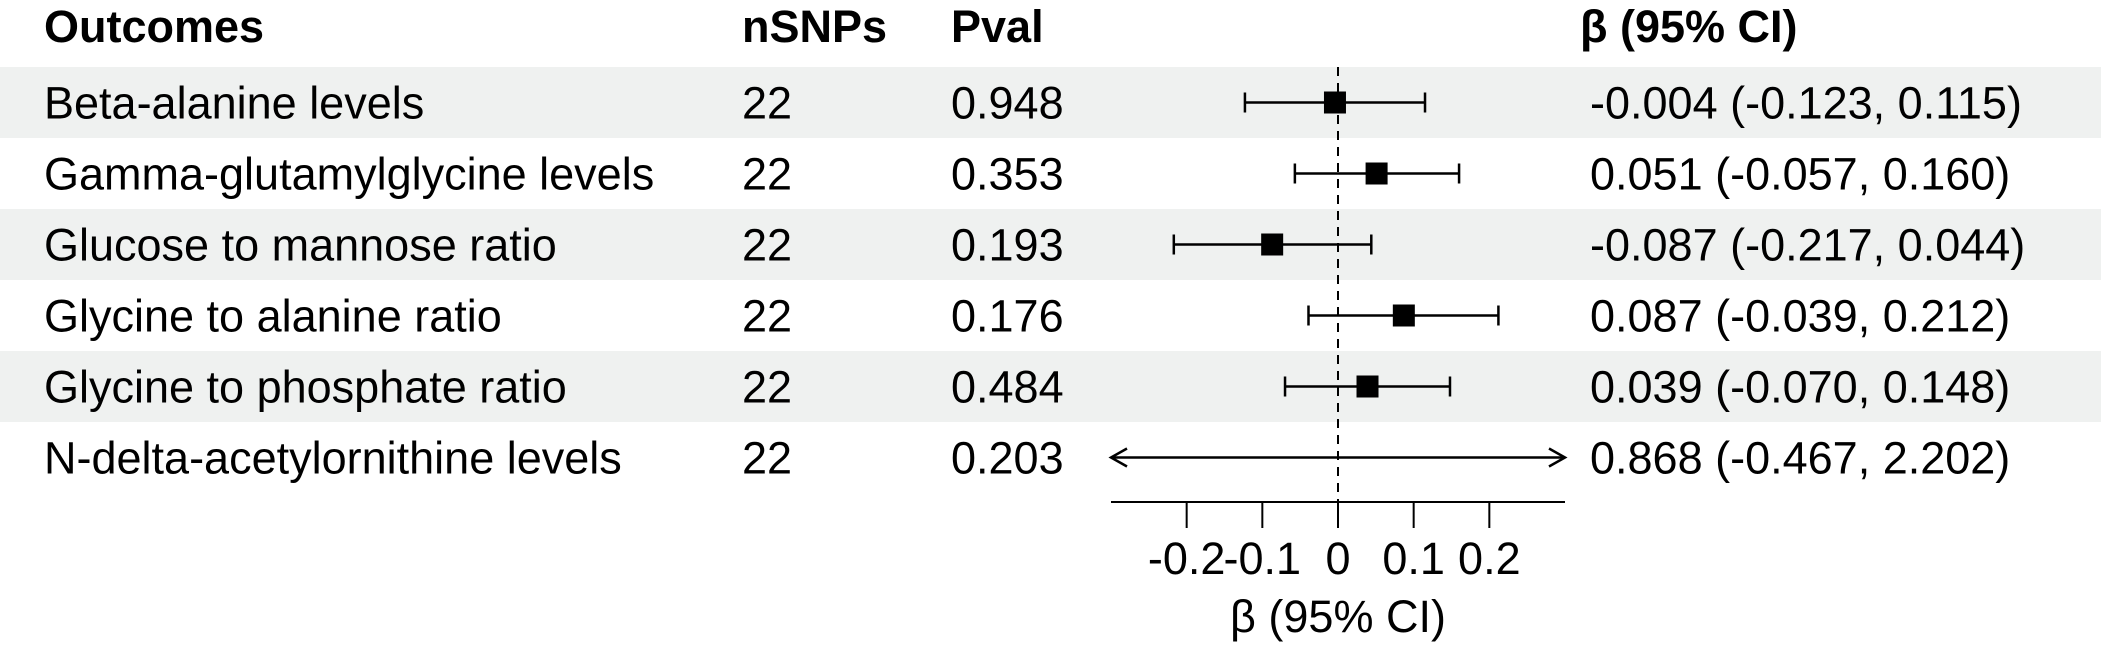 The image size is (2101, 650). Describe the element at coordinates (273, 316) in the screenshot. I see `outcome-label: Glycine to alanine ratio` at that location.